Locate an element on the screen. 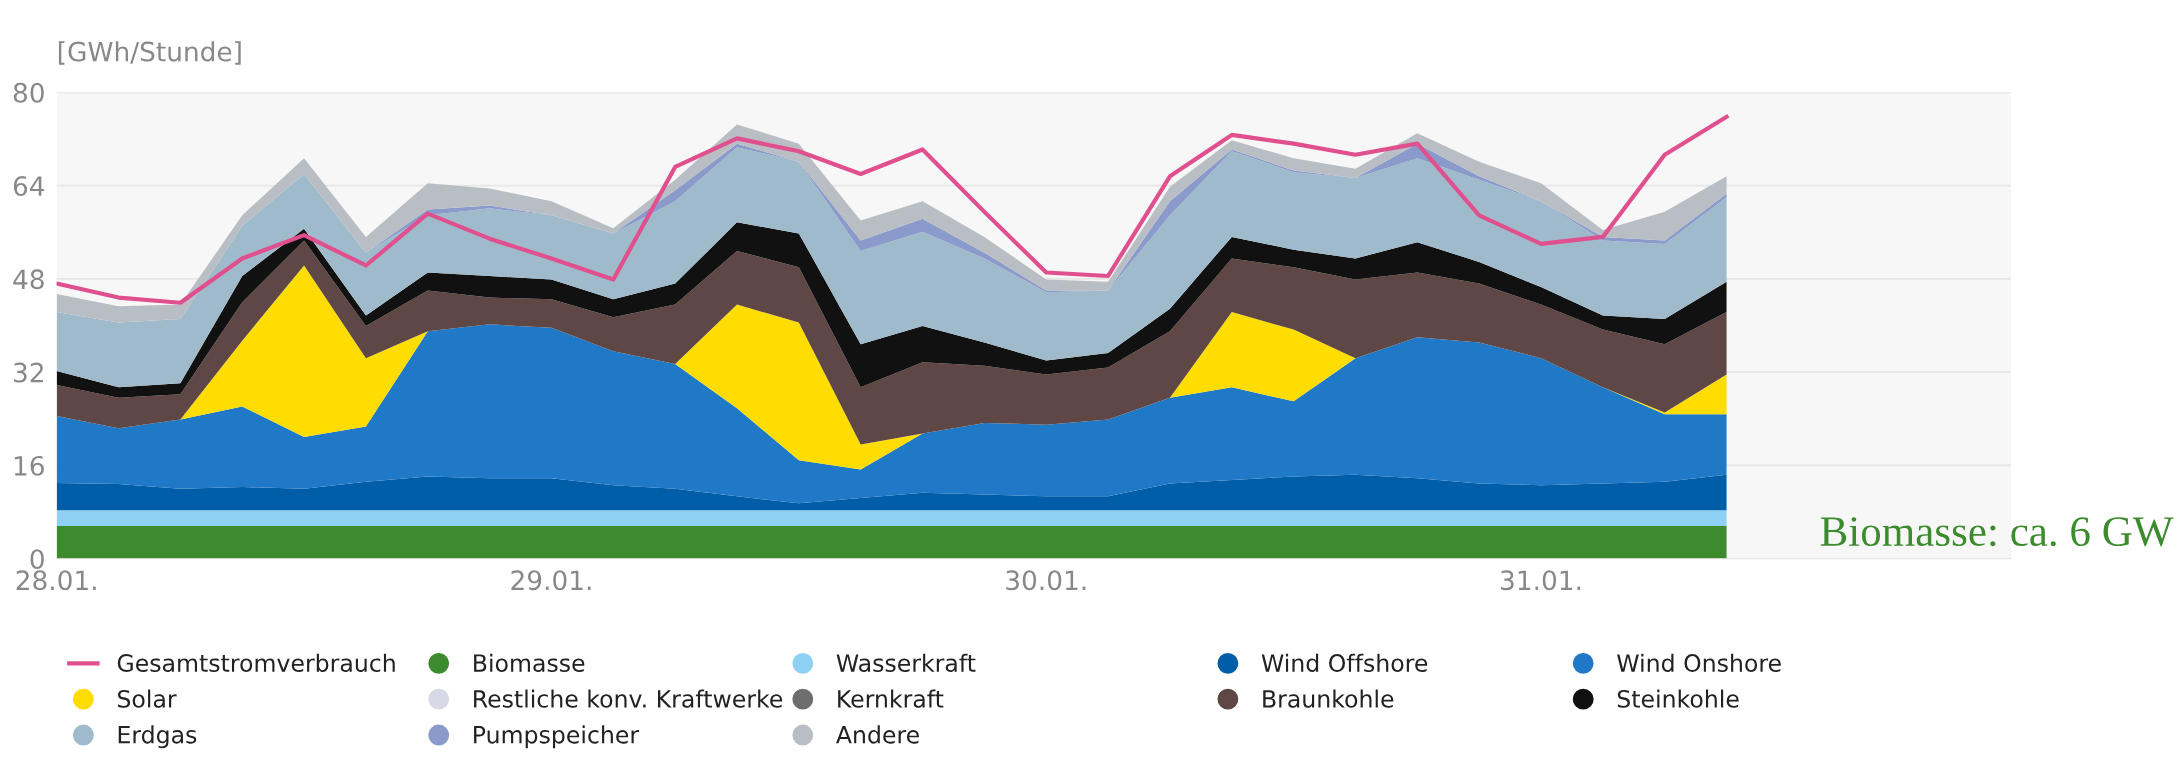  legend-label: Biomasse is located at coordinates (529, 662).